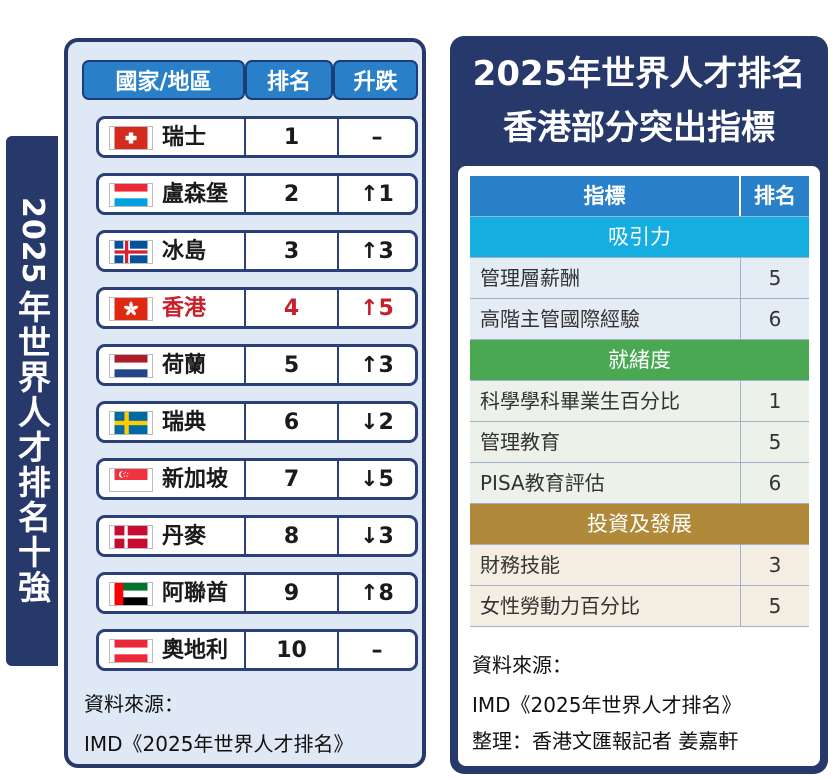  Describe the element at coordinates (291, 536) in the screenshot. I see `rank-value: 8` at that location.